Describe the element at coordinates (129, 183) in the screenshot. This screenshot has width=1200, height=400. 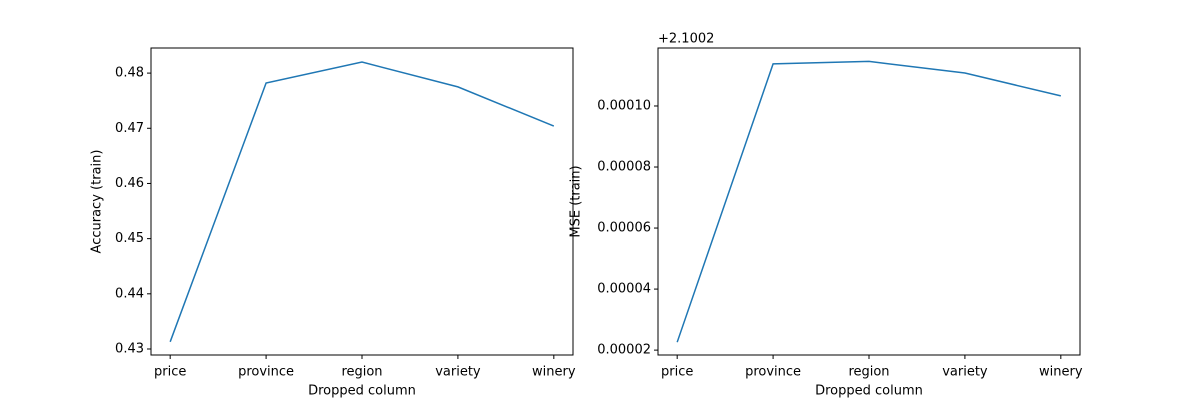
I see `y-tick-label: 0.46` at that location.